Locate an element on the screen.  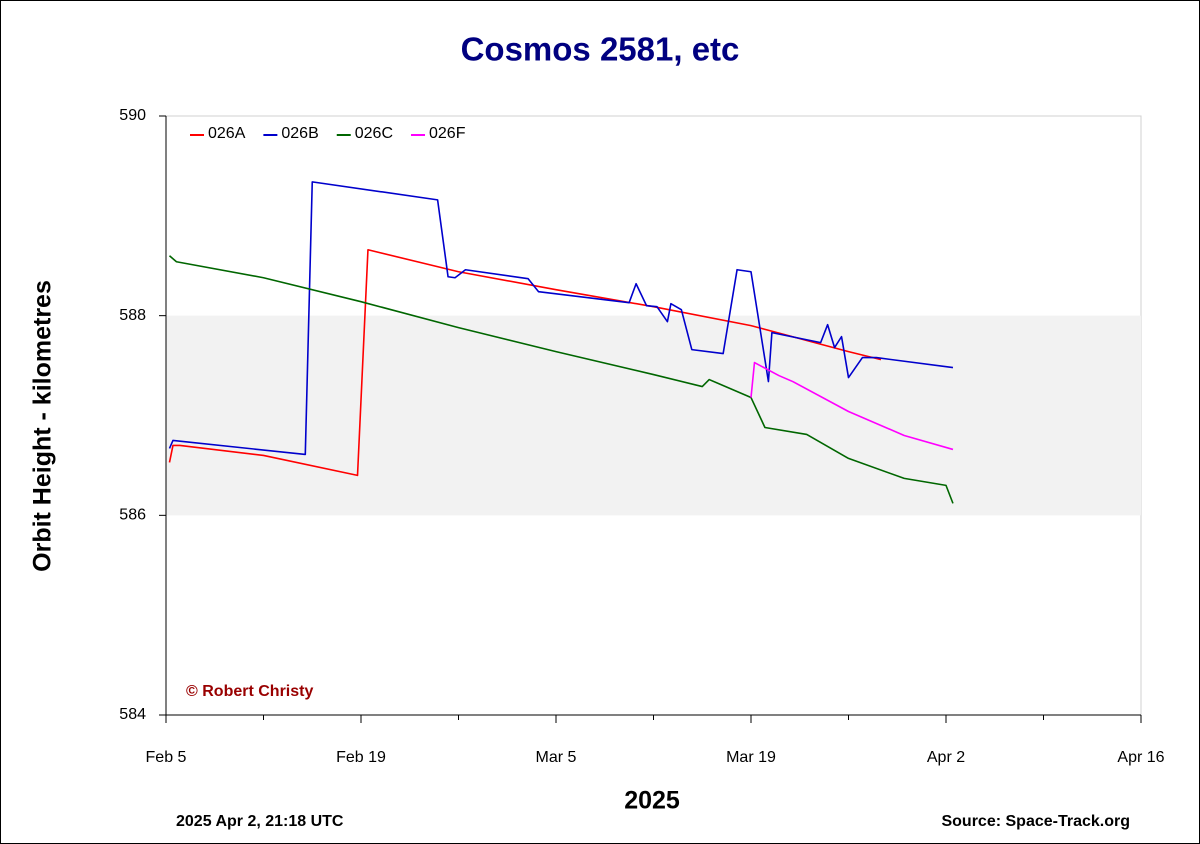
y-tick-label: 588 is located at coordinates (132, 315).